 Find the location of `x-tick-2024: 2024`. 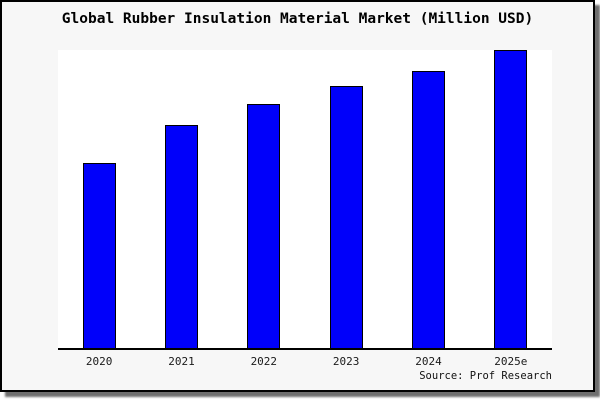

x-tick-2024: 2024 is located at coordinates (428, 361).